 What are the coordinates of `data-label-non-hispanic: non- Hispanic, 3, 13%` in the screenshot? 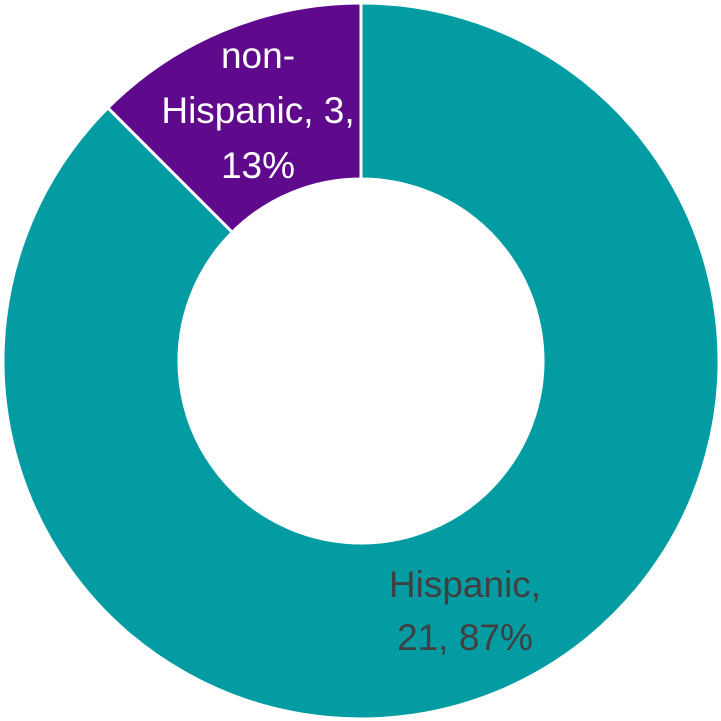 It's located at (257, 110).